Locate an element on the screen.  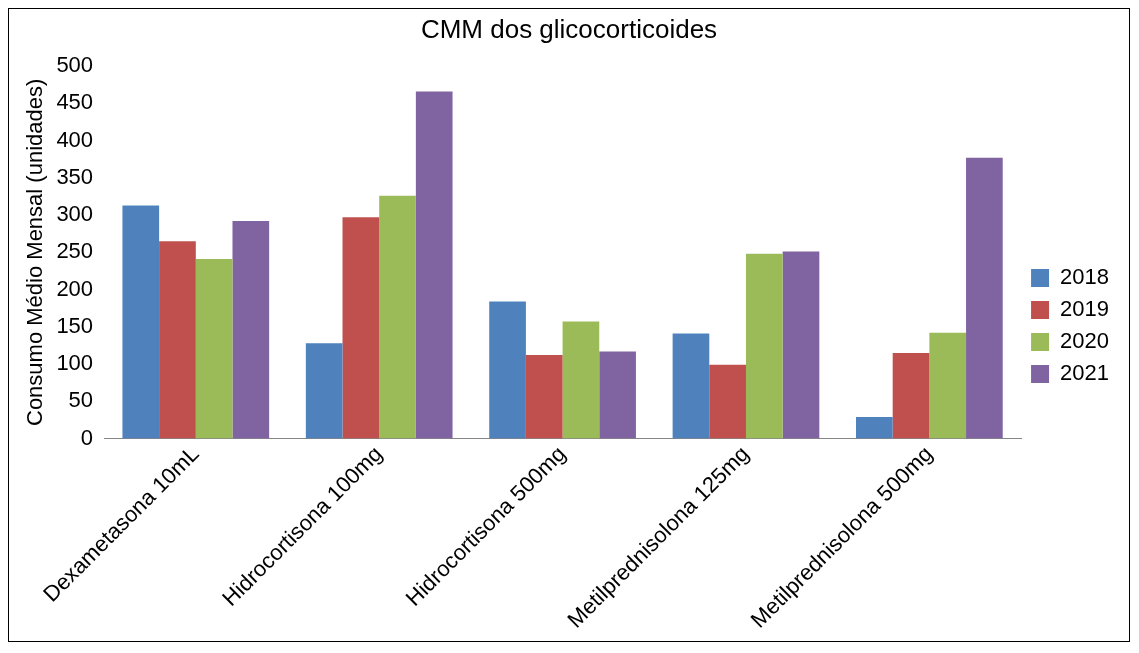
legend-label: 2018 is located at coordinates (1085, 277).